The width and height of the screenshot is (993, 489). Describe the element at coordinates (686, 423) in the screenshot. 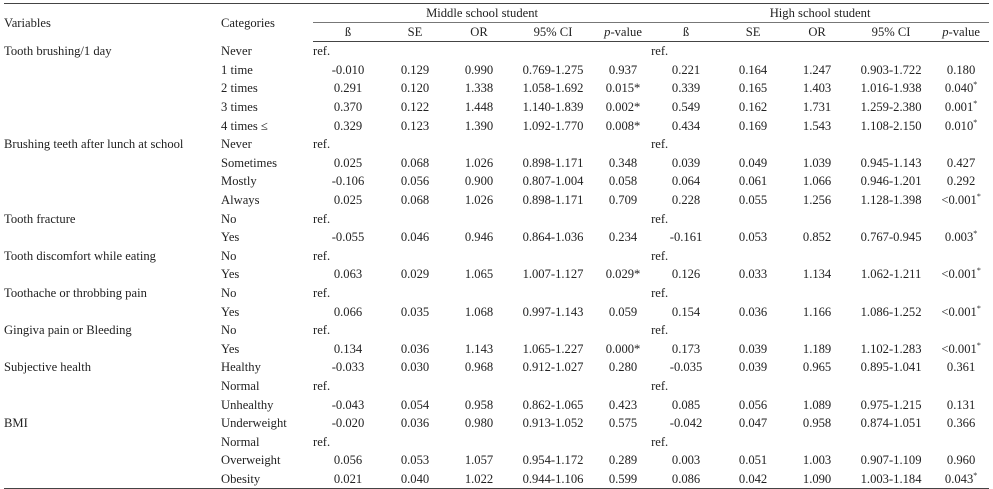

I see `beta-cell-high: -0.042` at that location.